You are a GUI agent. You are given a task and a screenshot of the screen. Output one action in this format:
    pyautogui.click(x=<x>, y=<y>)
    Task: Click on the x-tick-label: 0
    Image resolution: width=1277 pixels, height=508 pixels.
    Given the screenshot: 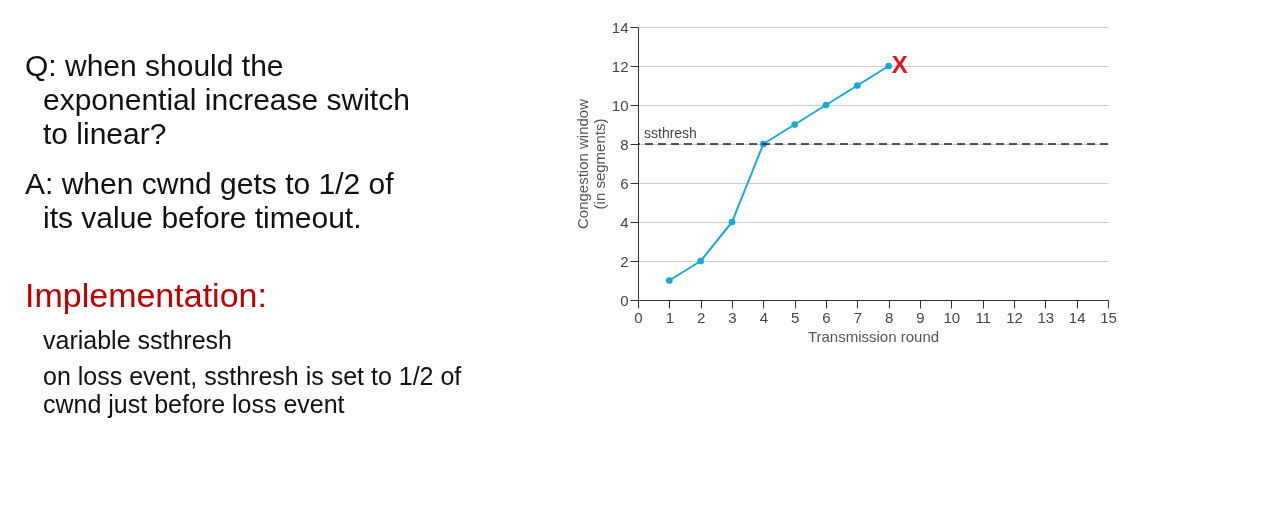 What is the action you would take?
    pyautogui.click(x=638, y=317)
    